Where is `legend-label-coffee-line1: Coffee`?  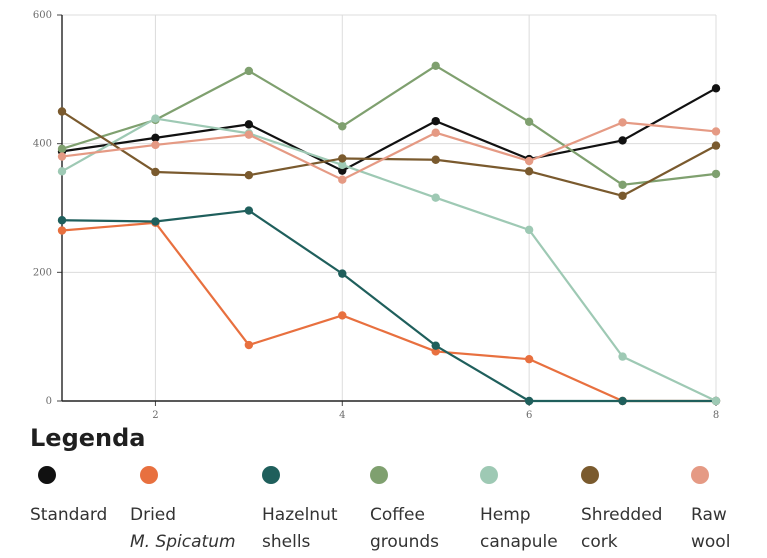
legend-label-coffee-line1: Coffee is located at coordinates (397, 515).